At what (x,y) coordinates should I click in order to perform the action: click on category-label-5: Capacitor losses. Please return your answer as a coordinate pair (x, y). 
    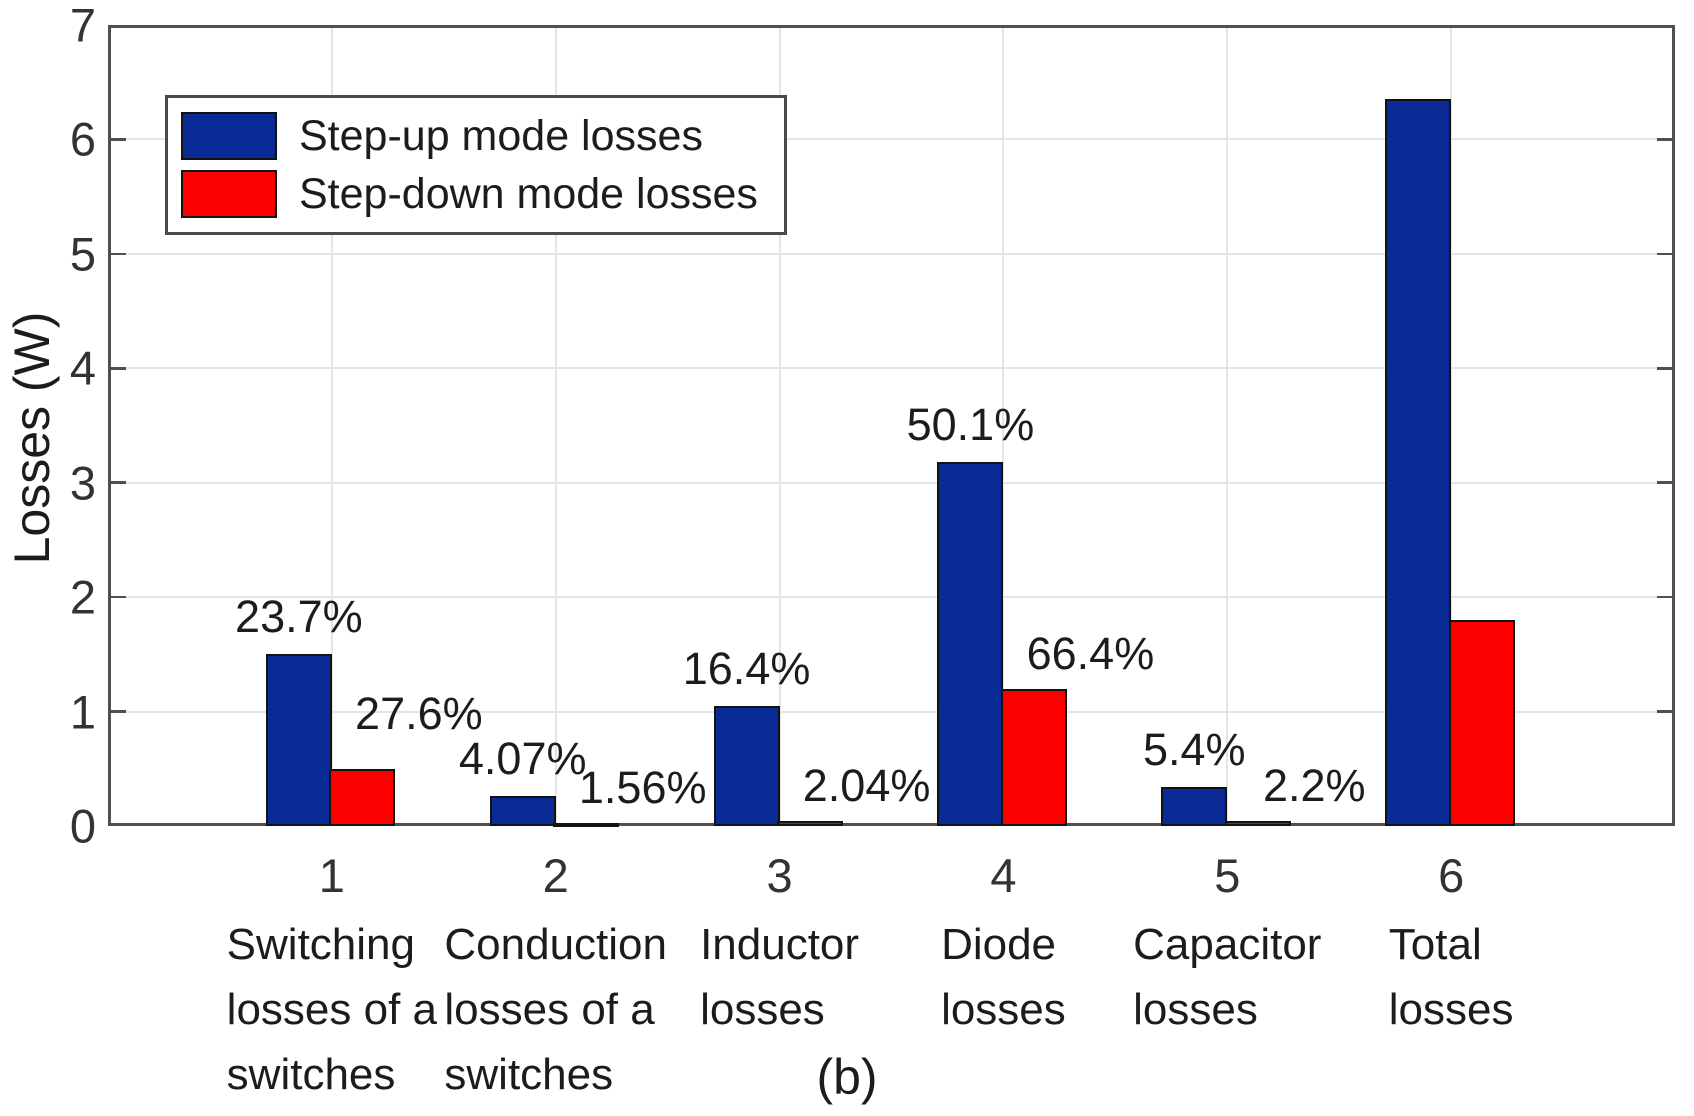
    Looking at the image, I should click on (1227, 977).